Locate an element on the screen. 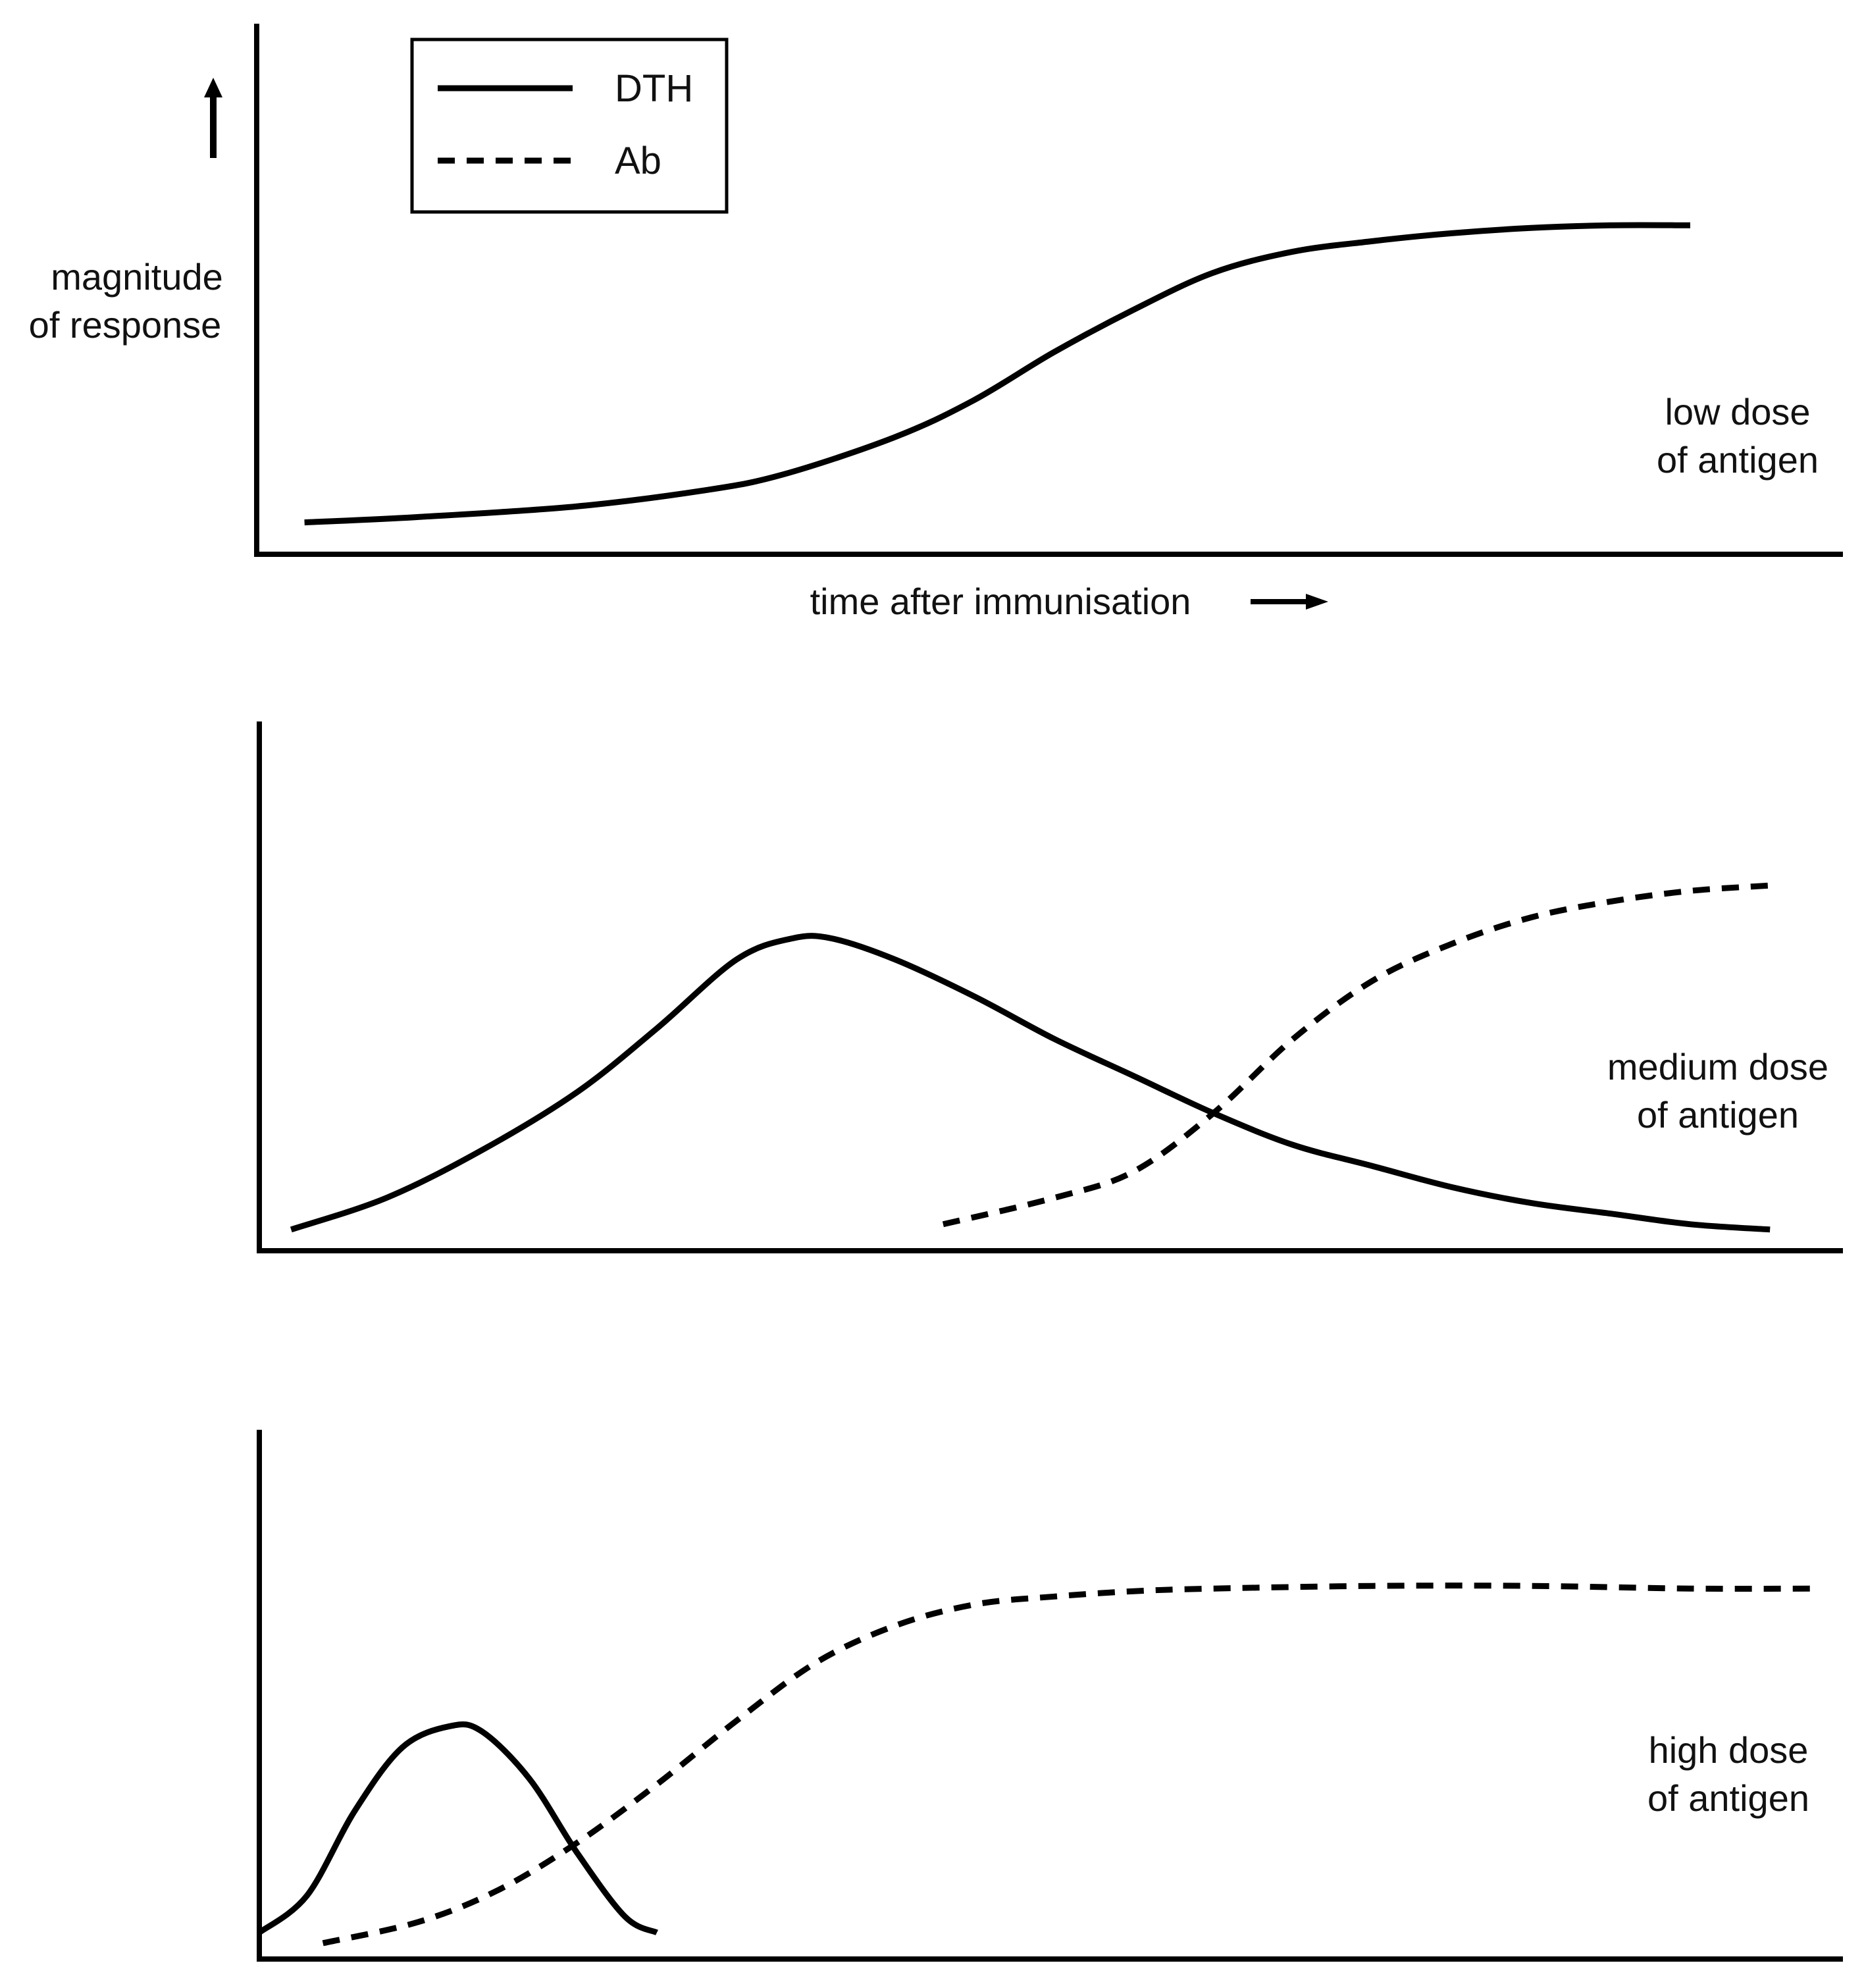 This screenshot has height=1988, width=1864. y-axis-arrow is located at coordinates (213, 118).